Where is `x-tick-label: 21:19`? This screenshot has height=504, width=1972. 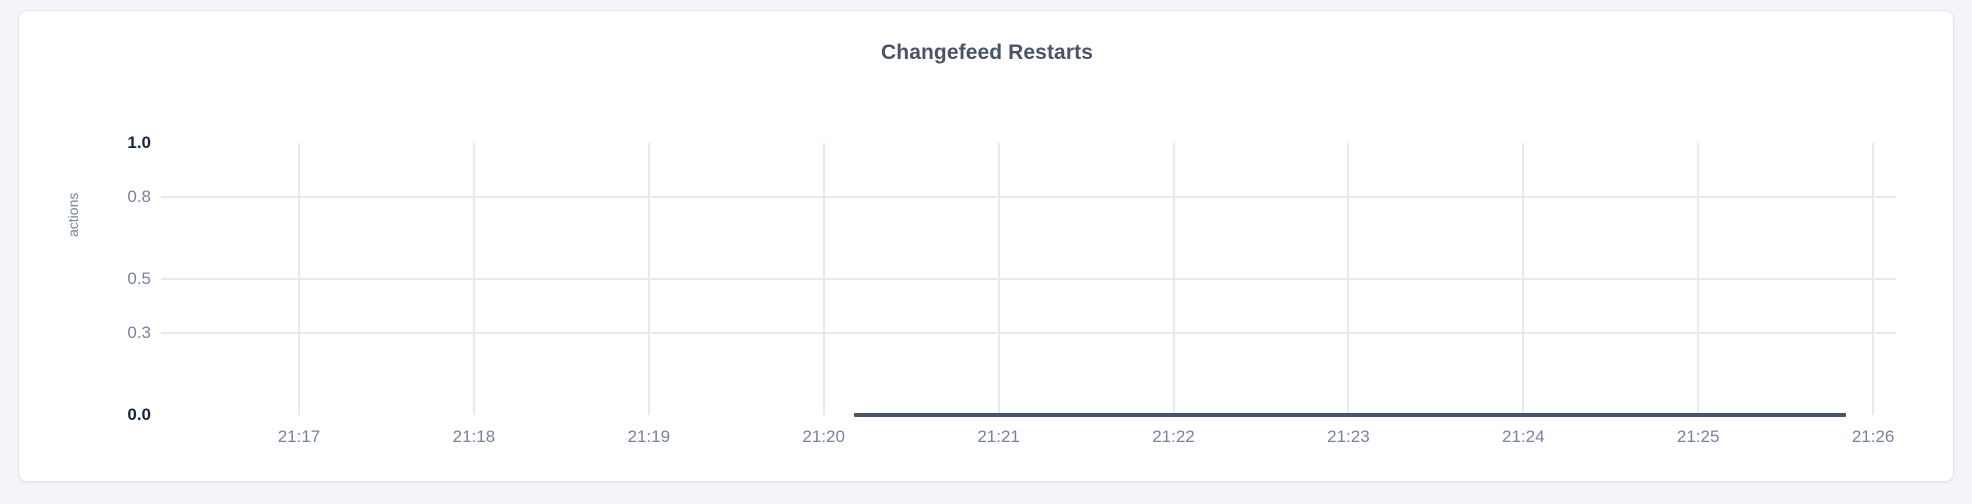 x-tick-label: 21:19 is located at coordinates (649, 436).